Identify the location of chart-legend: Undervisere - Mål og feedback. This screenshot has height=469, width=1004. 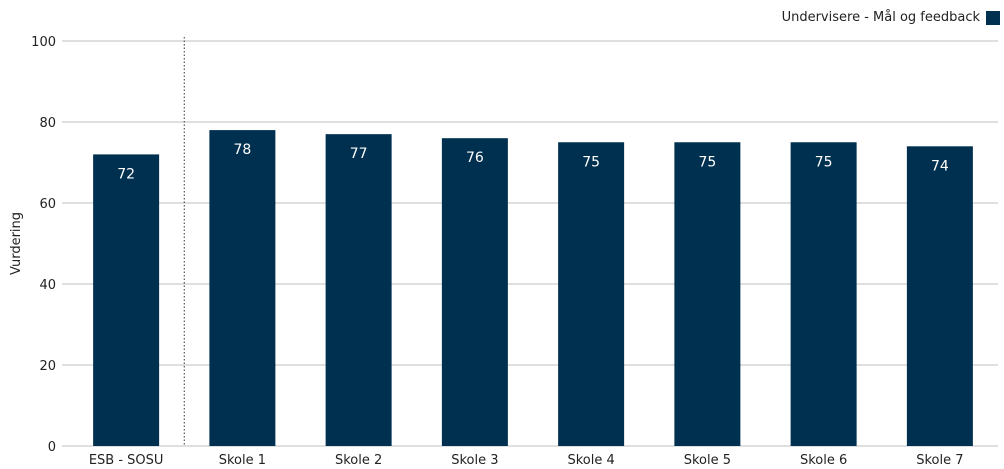
(891, 17).